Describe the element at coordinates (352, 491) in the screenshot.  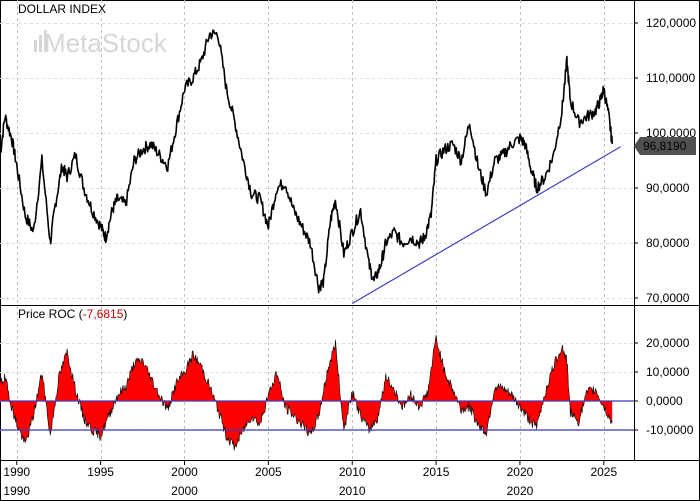
I see `x-major-label-2010: 2010` at that location.